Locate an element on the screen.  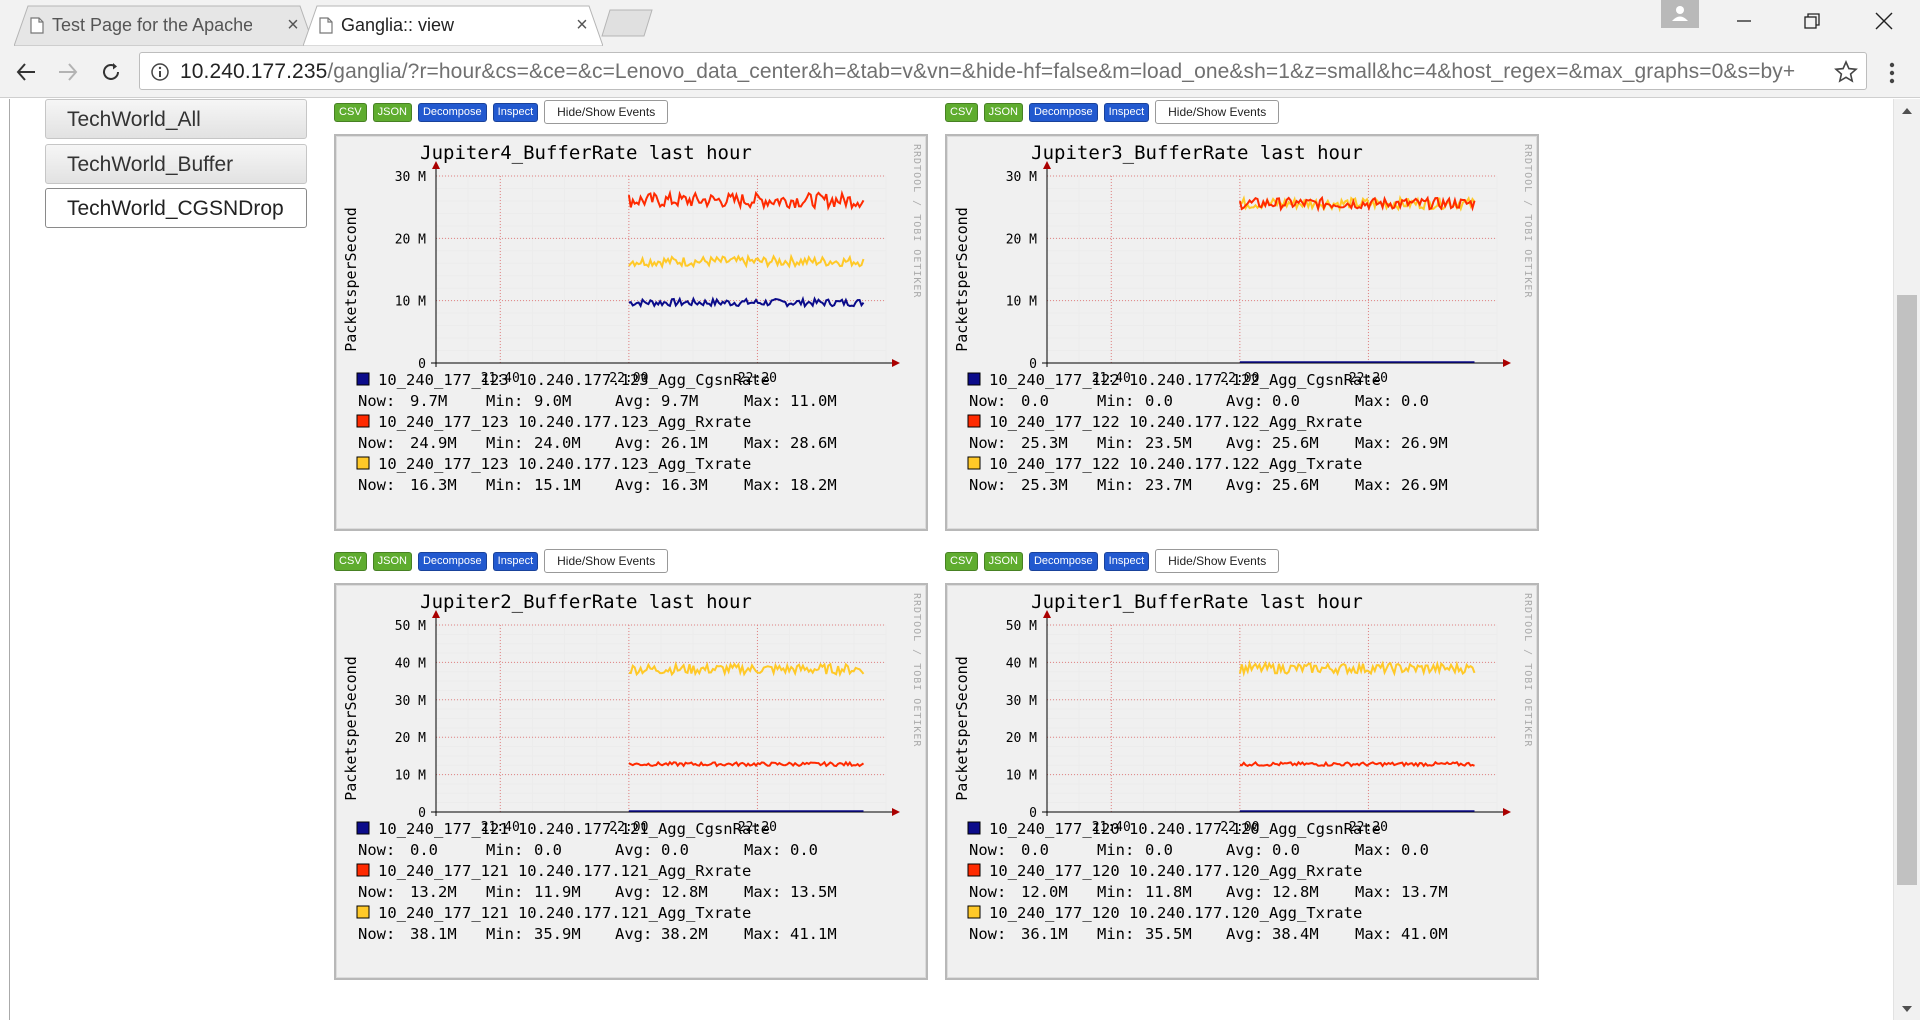
minimize-button is located at coordinates (1744, 21).